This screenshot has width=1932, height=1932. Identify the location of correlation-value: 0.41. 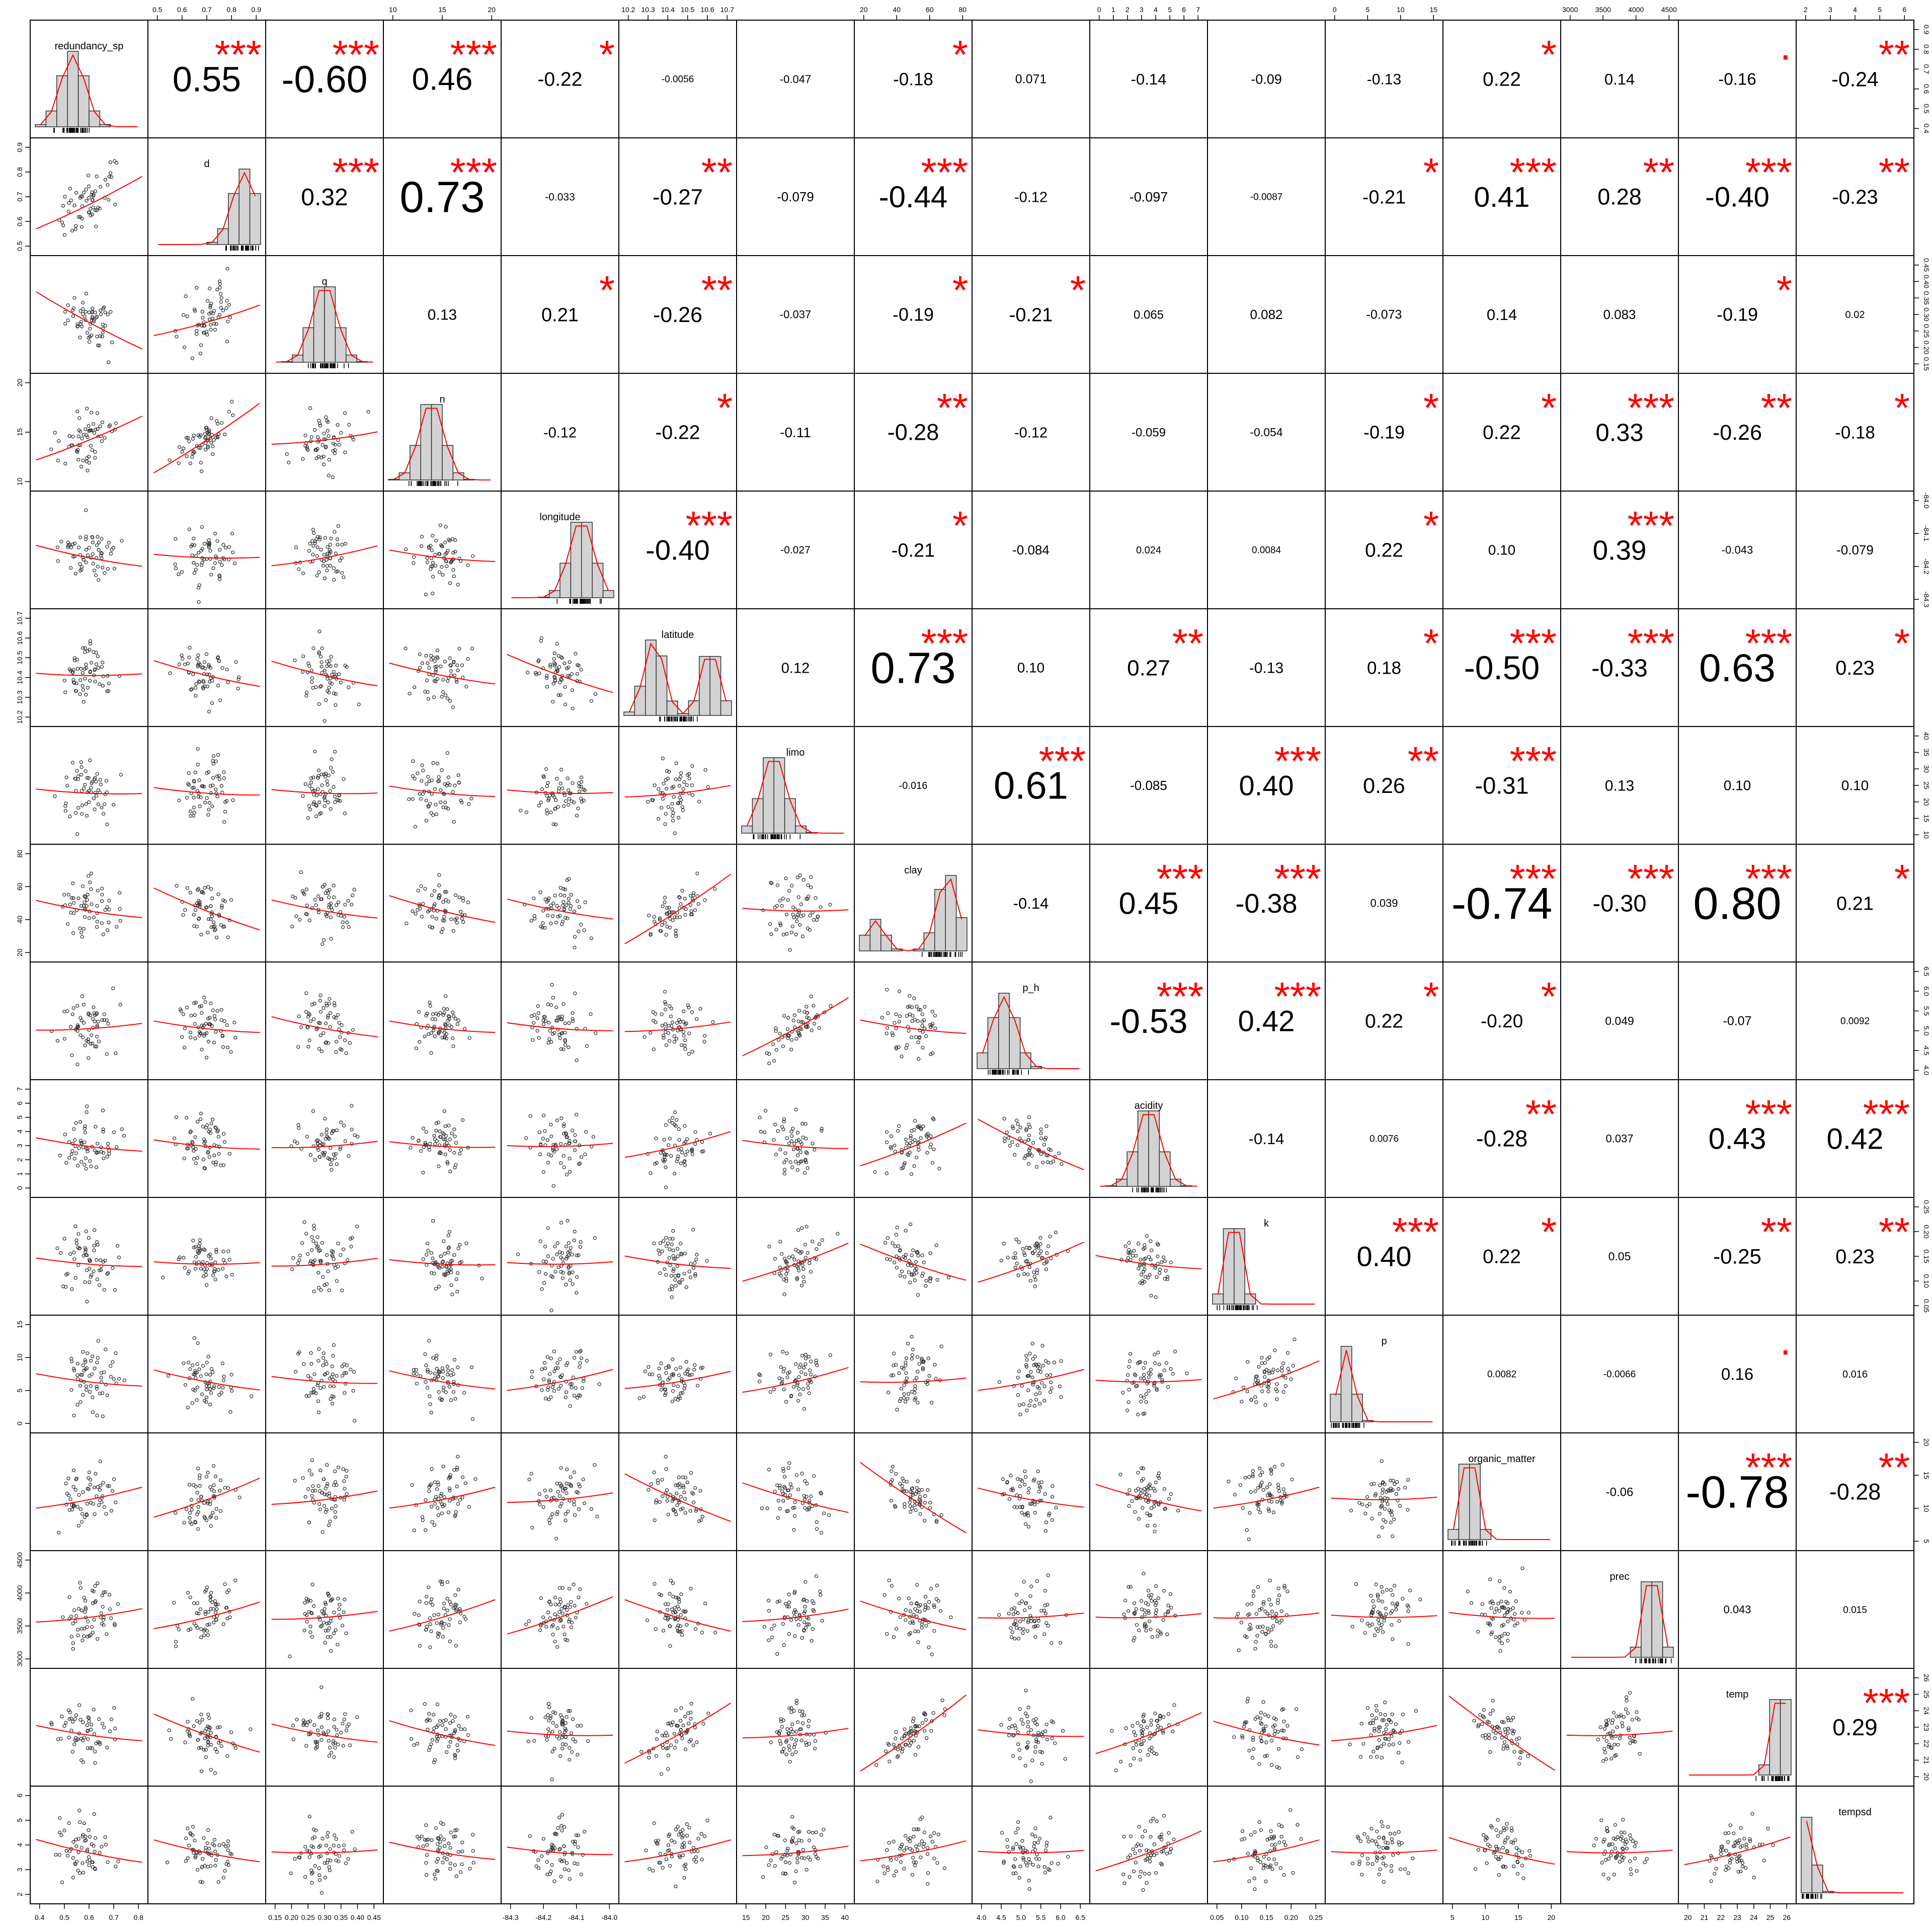
(1502, 197).